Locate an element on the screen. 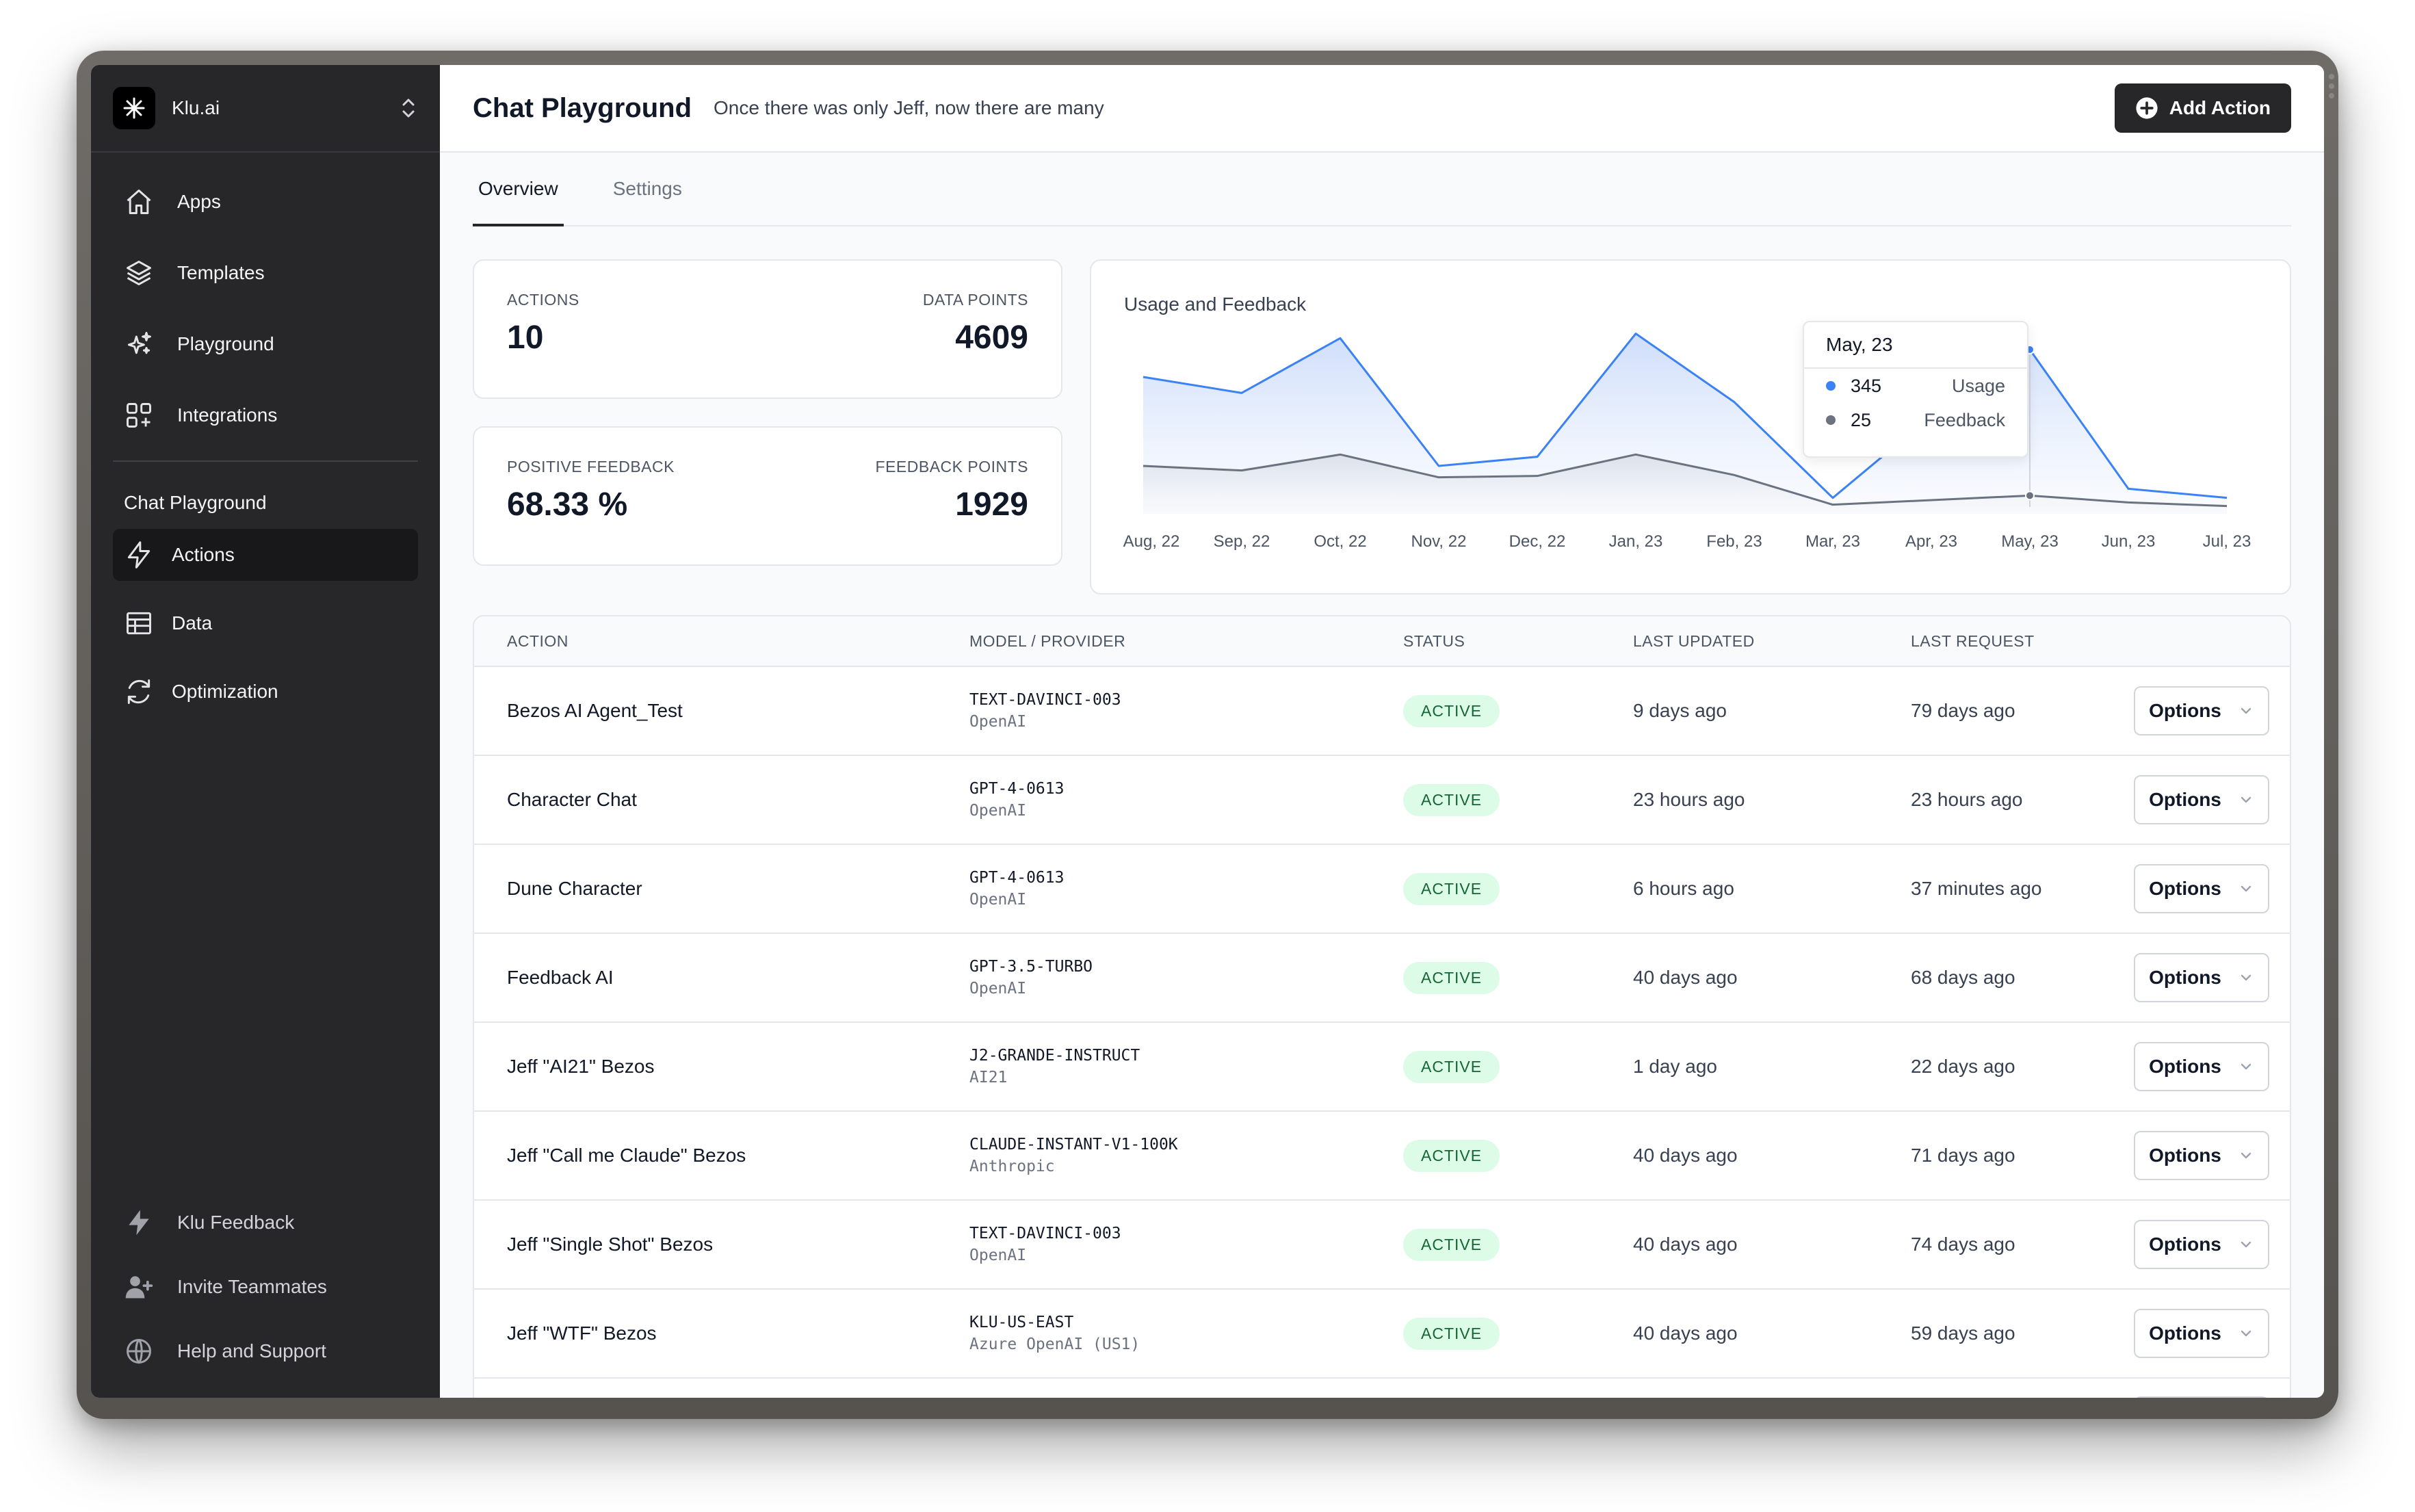 This screenshot has width=2415, height=1512. project-section-label: Chat Playground is located at coordinates (195, 503).